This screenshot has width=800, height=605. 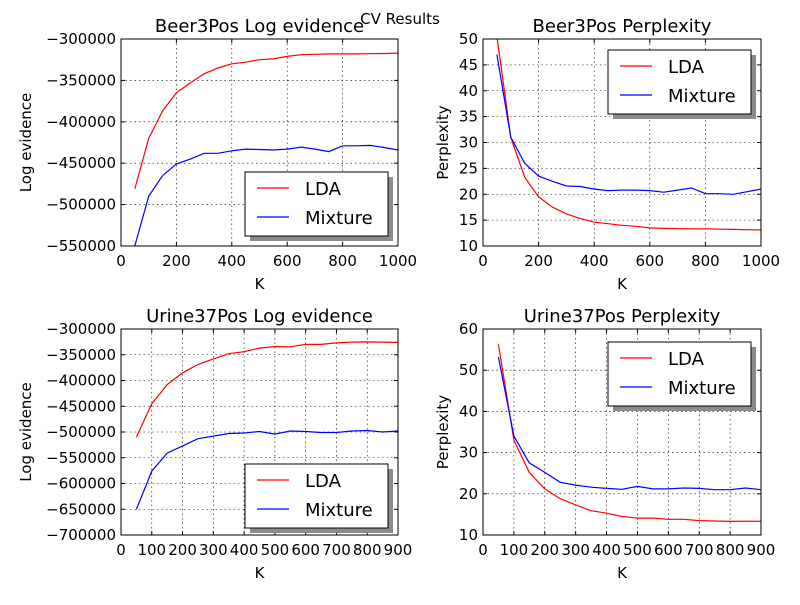 I want to click on x-tick-label: 900, so click(x=761, y=550).